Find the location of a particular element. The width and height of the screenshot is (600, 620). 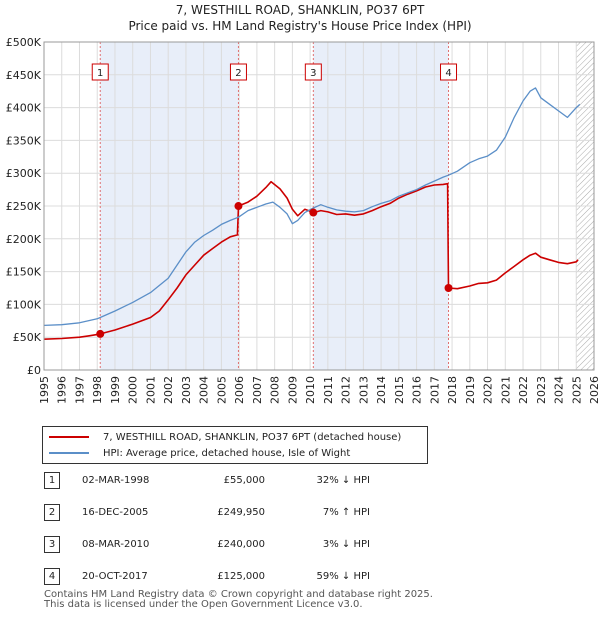

x-tick-label: 2017 is located at coordinates (434, 390).